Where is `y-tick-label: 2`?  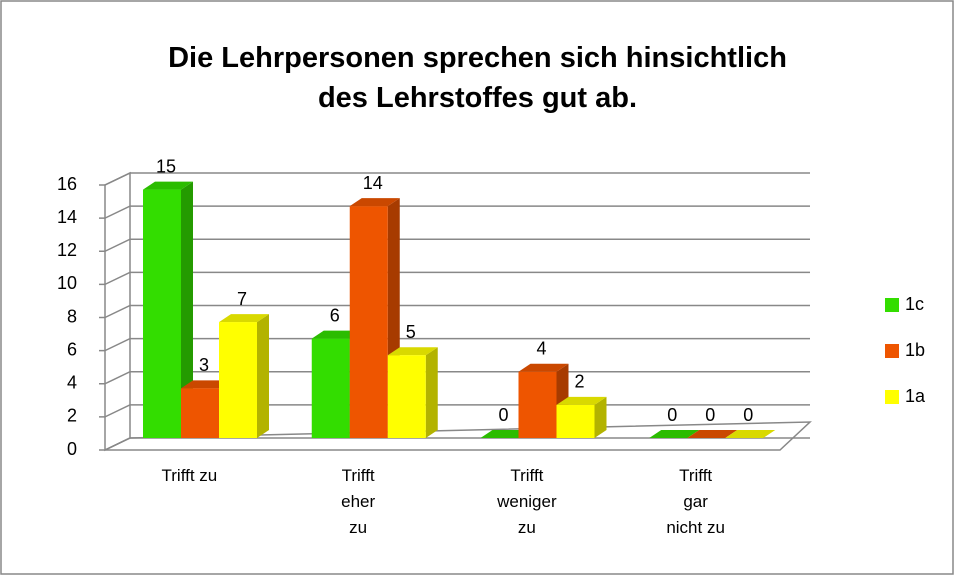
y-tick-label: 2 is located at coordinates (72, 416).